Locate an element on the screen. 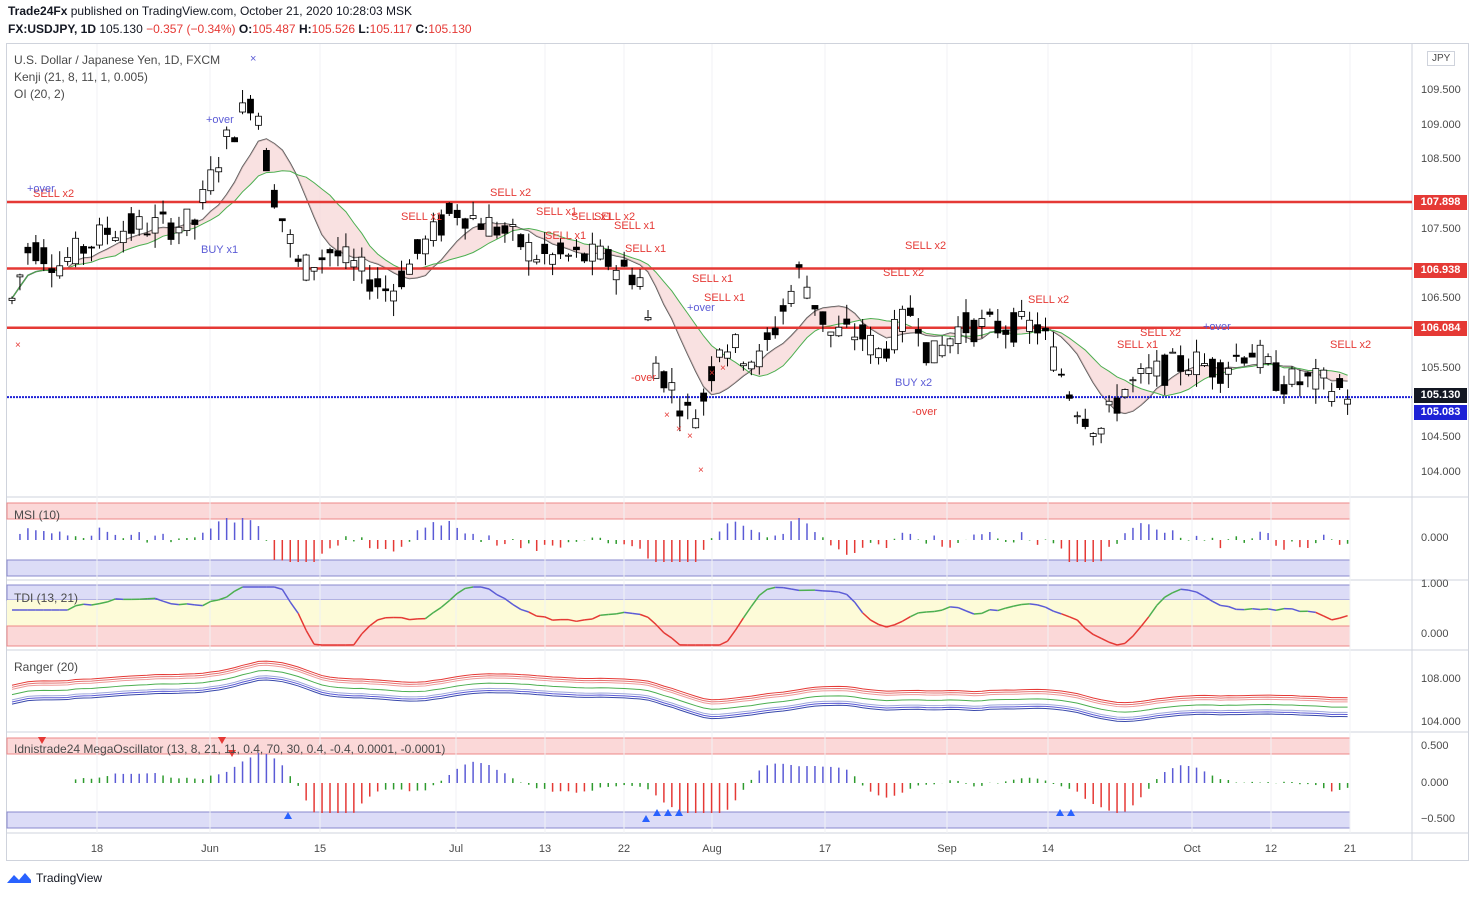  tdi-line is located at coordinates (680, 616).